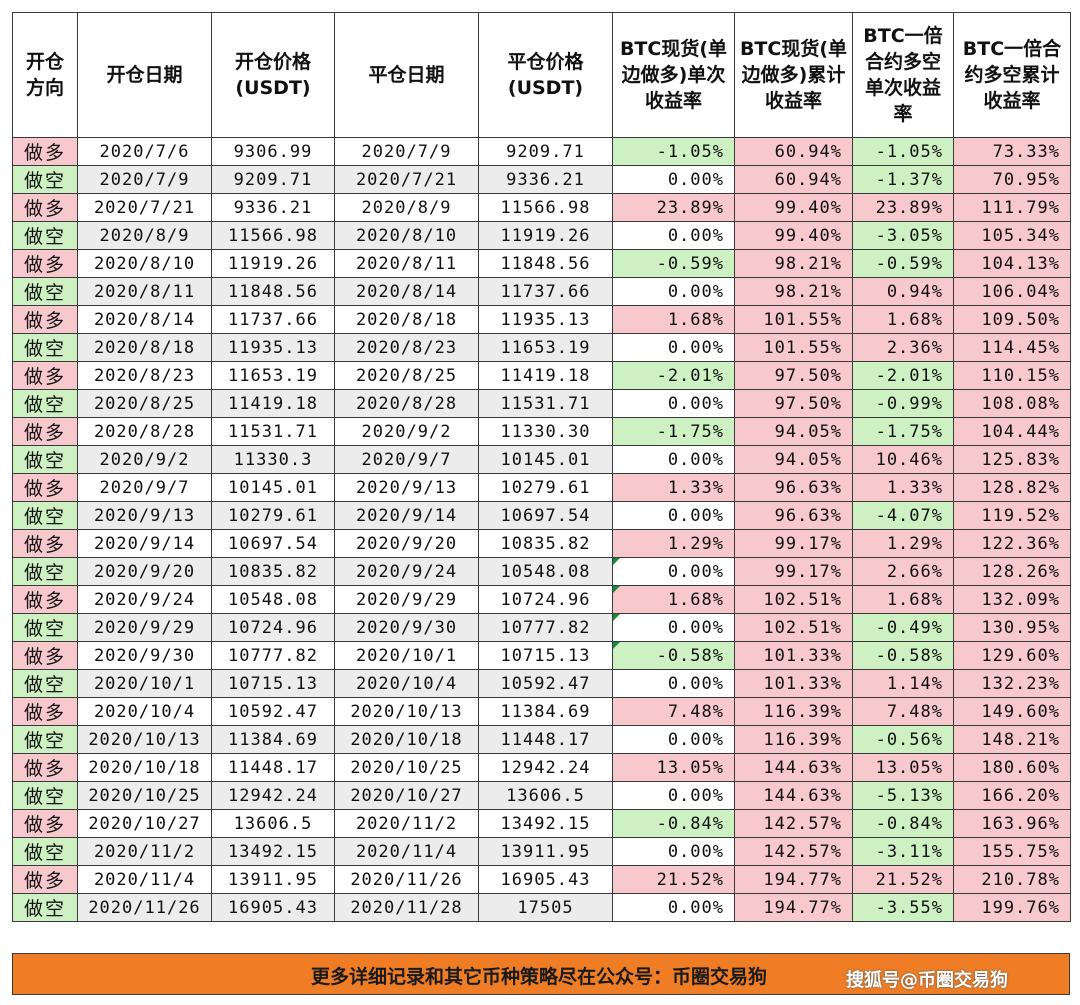 This screenshot has height=1005, width=1080. Describe the element at coordinates (545, 543) in the screenshot. I see `close-price-cell: 10835.82` at that location.